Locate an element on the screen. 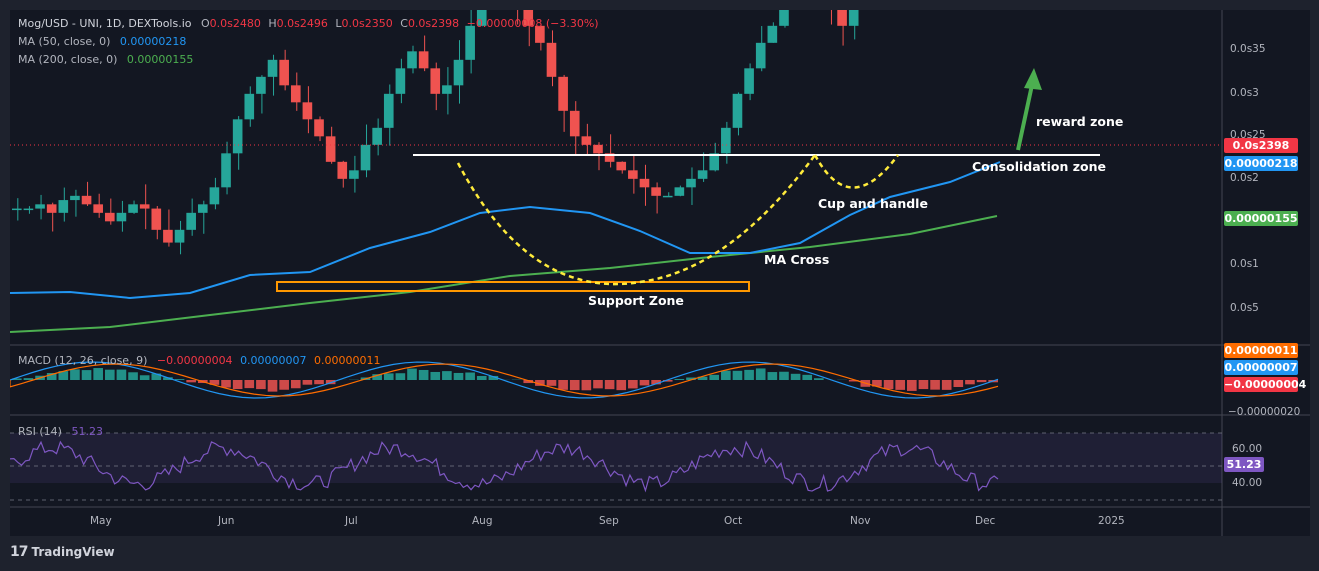  macd-axis-low: −0.00000020 is located at coordinates (1264, 412).